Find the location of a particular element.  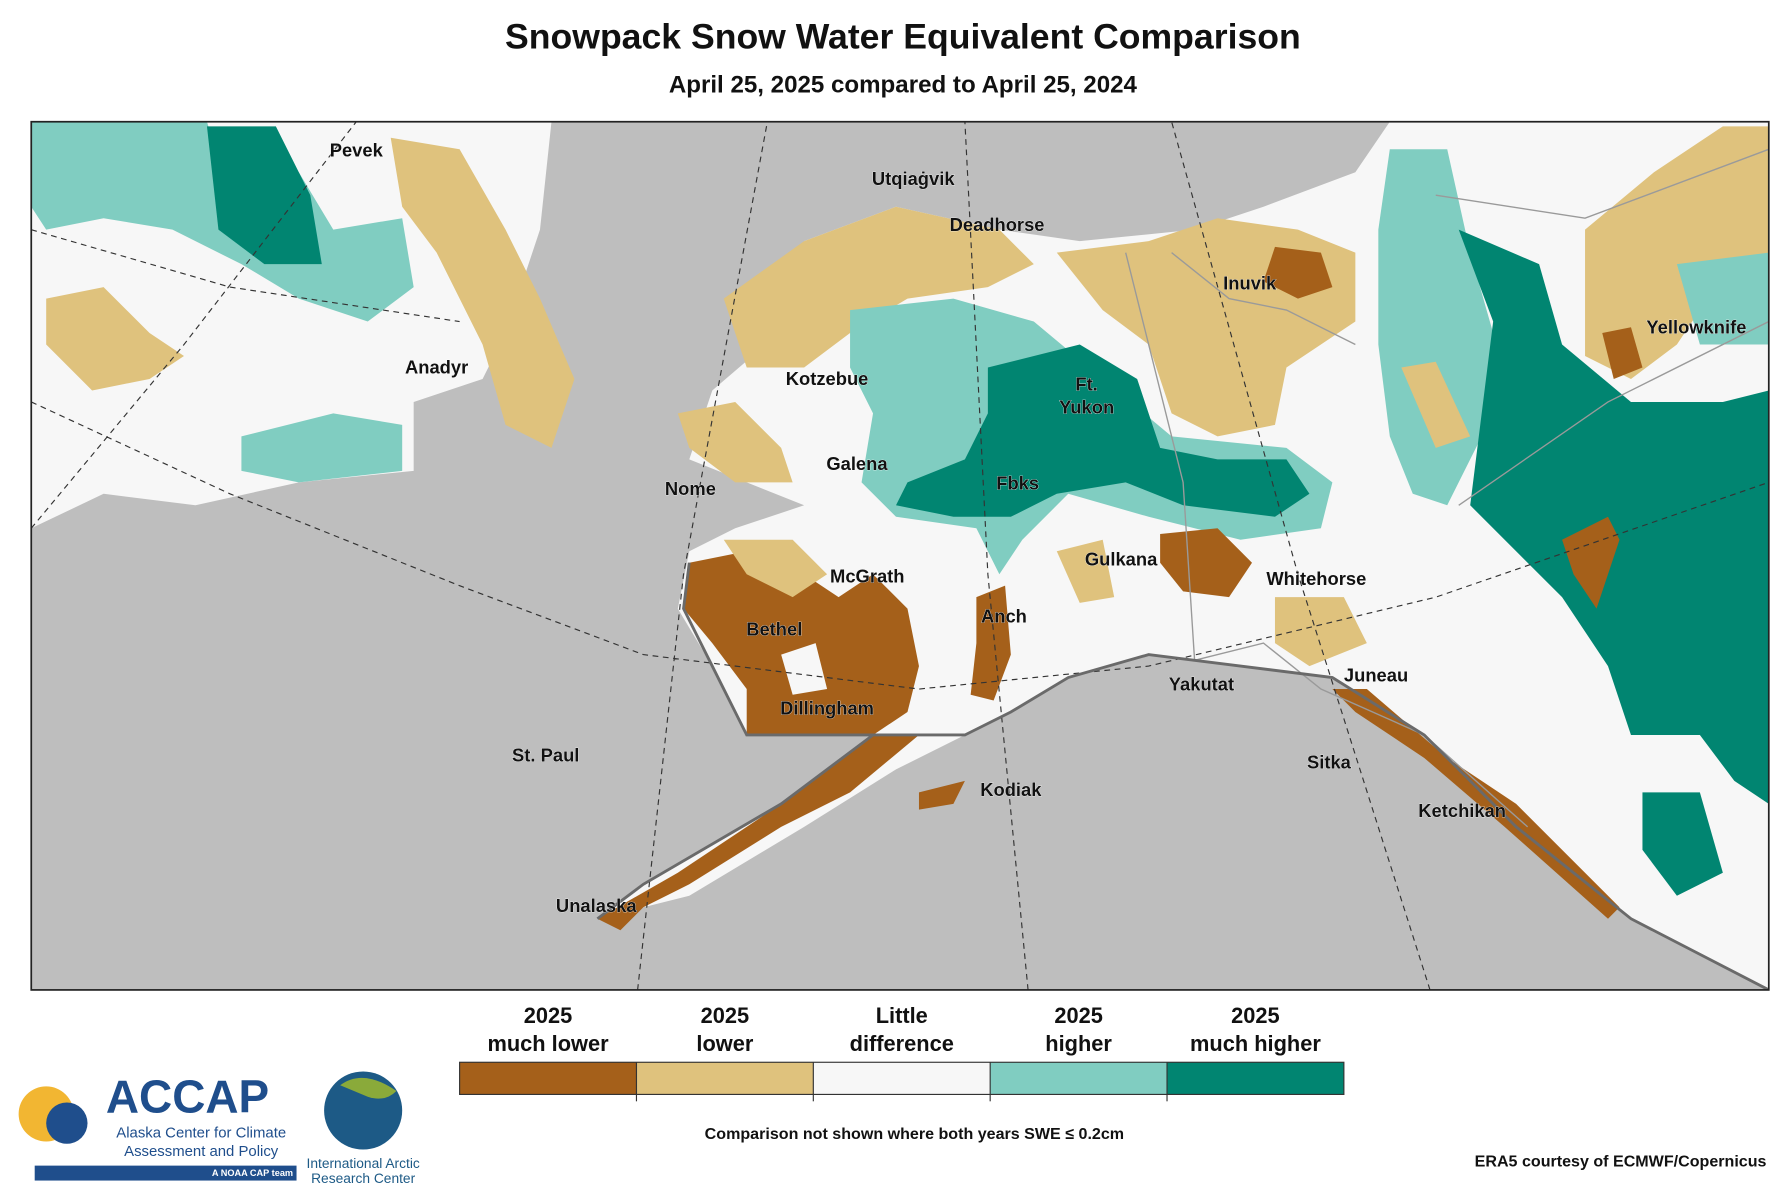

city-label: Nome is located at coordinates (690, 488).